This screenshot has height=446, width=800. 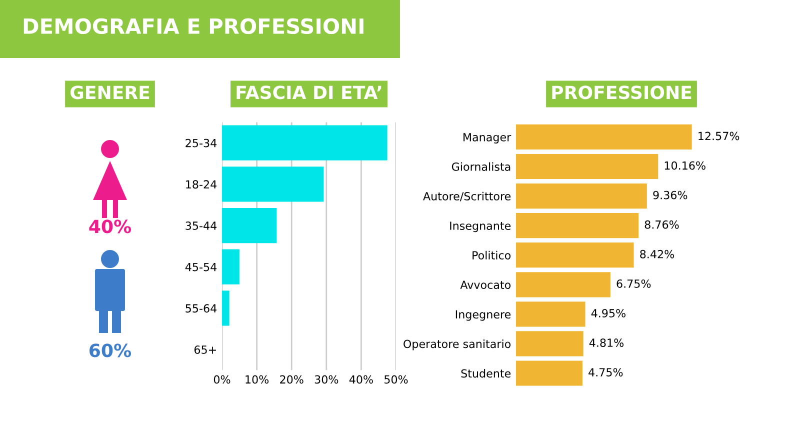 I want to click on y-tick-label: 55-64, so click(x=201, y=308).